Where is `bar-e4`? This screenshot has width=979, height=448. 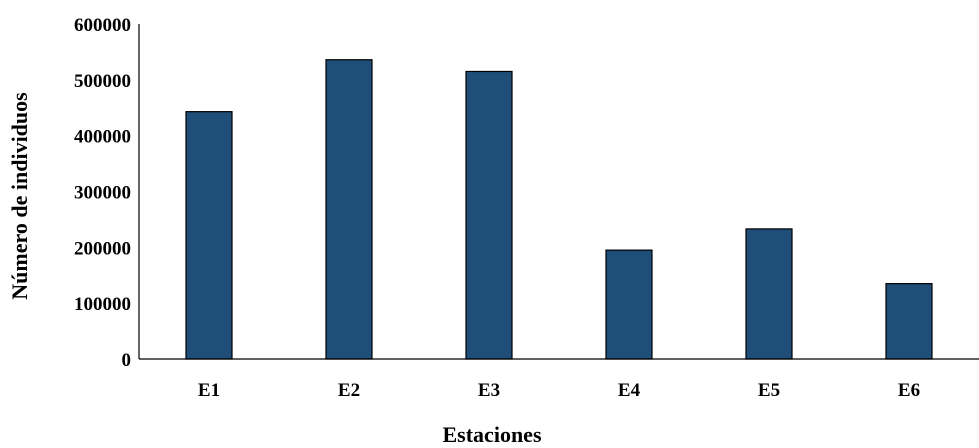 bar-e4 is located at coordinates (629, 304).